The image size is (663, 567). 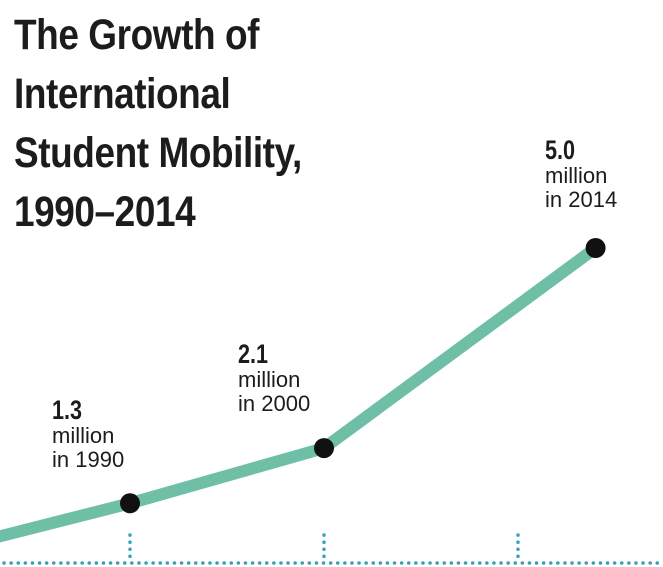 What do you see at coordinates (274, 403) in the screenshot?
I see `annotation-2000-year: in 2000` at bounding box center [274, 403].